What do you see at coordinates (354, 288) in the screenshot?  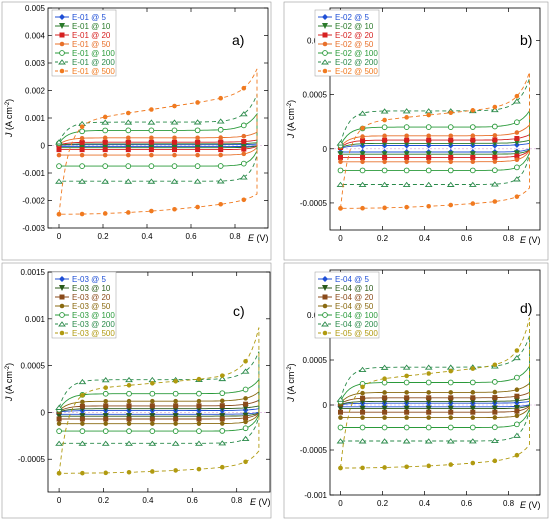 I see `legend-entry: E-04 @ 10` at bounding box center [354, 288].